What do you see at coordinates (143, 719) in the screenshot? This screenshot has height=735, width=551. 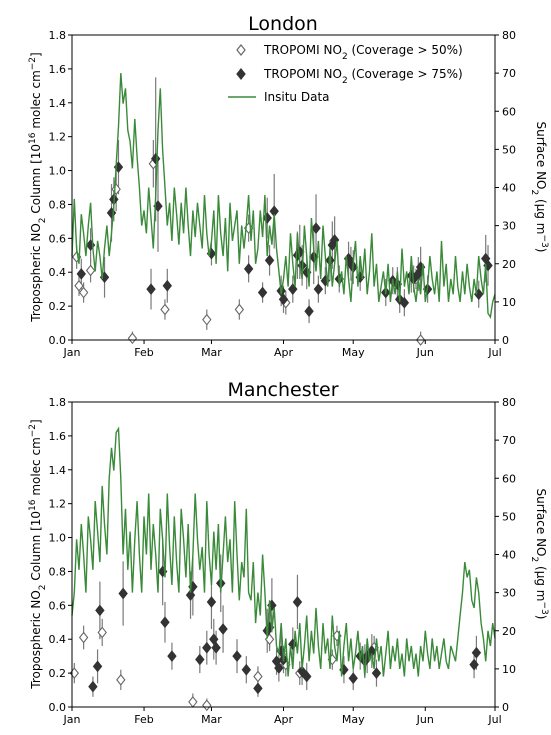 I see `x-tick-label: Feb` at bounding box center [143, 719].